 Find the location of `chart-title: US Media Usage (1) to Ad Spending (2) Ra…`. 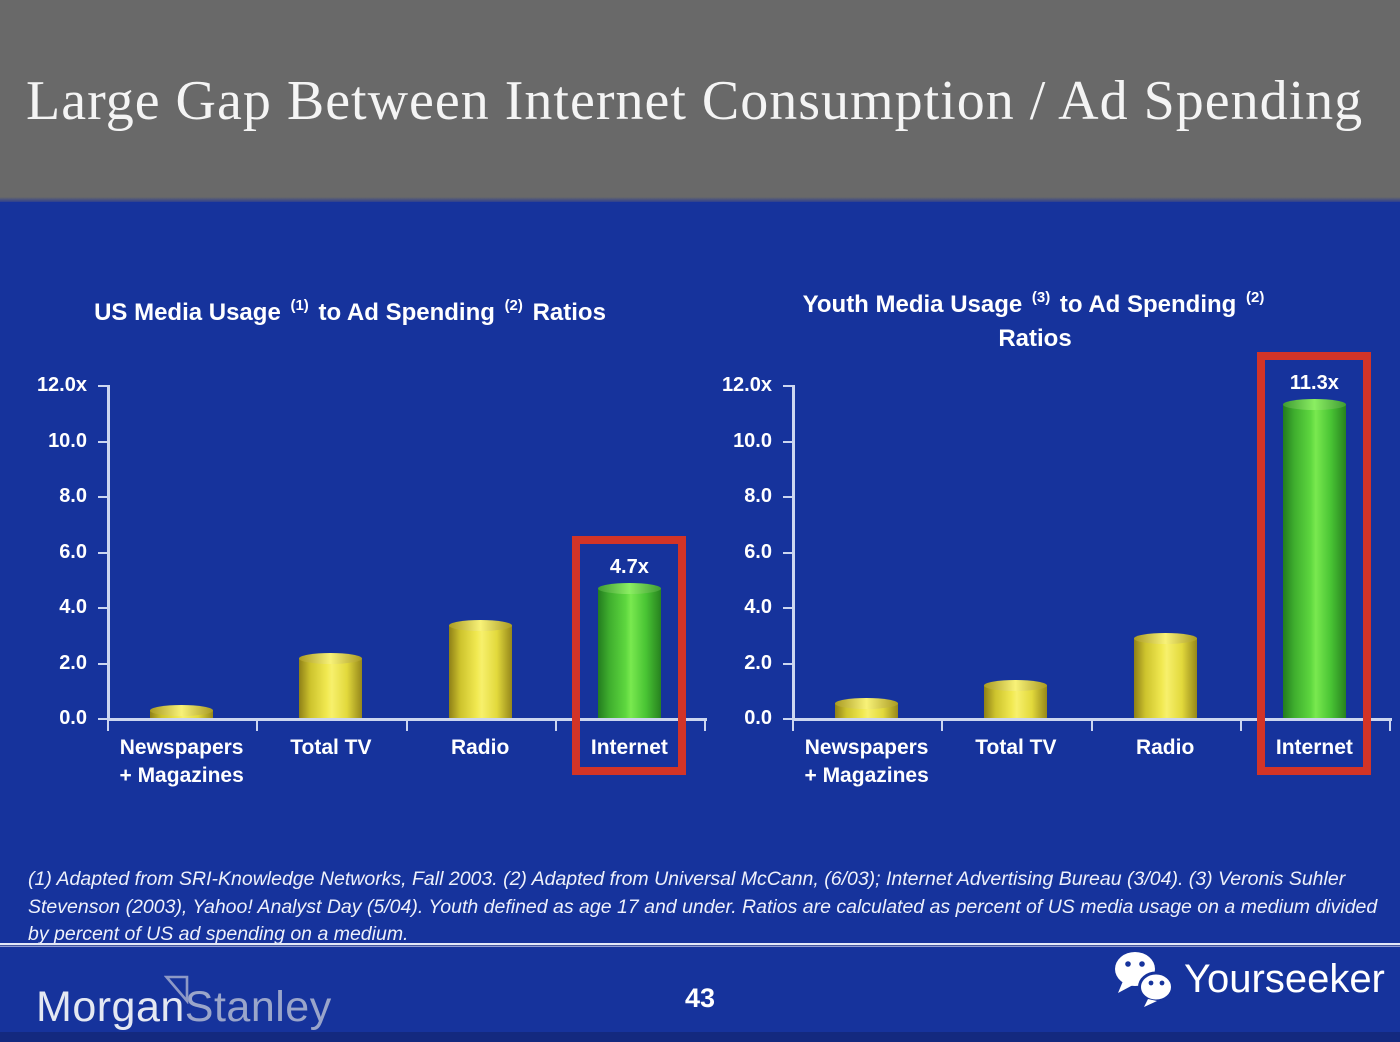

chart-title: US Media Usage (1) to Ad Spending (2) Ra… is located at coordinates (350, 311).